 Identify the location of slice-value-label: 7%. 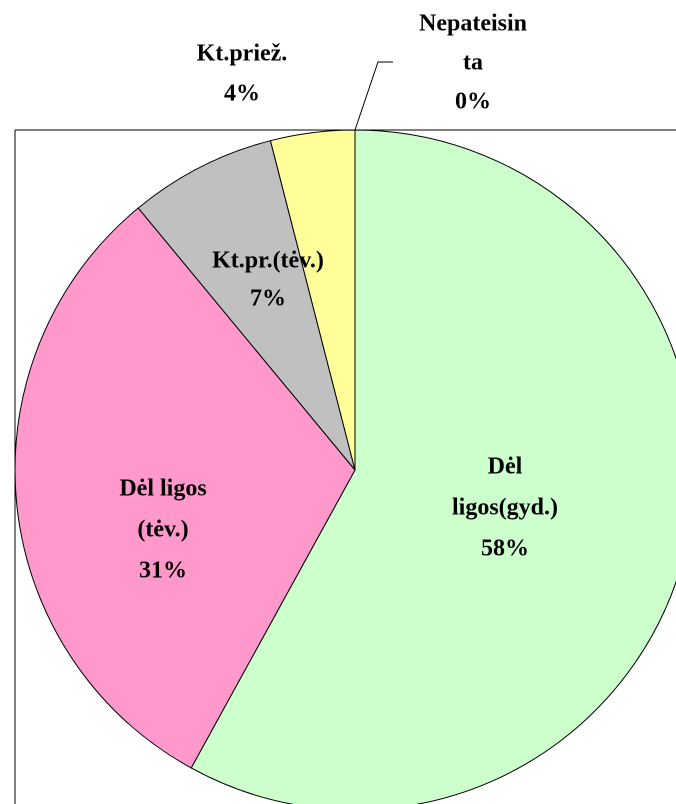
(268, 299).